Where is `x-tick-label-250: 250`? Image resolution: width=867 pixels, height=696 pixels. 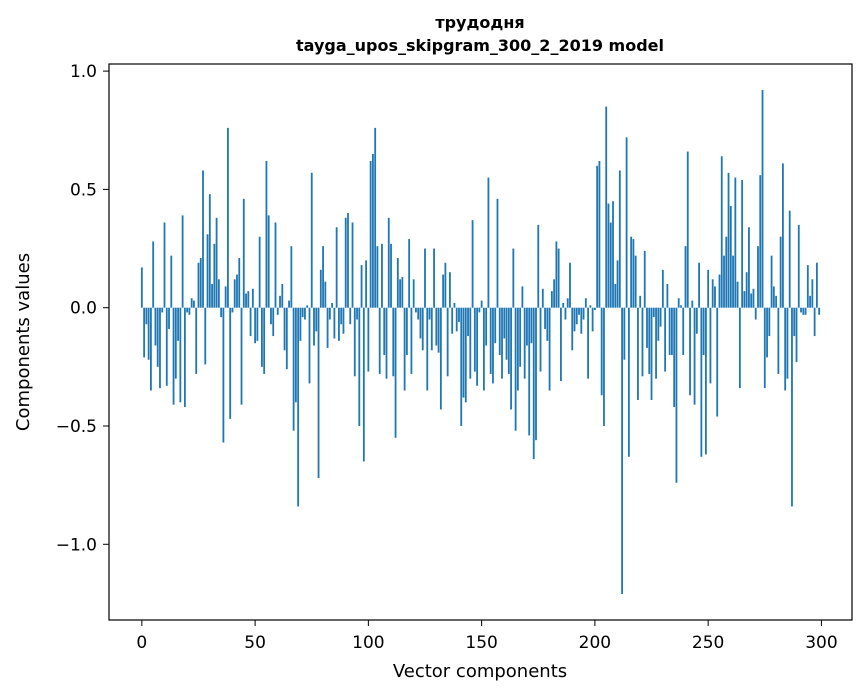 x-tick-label-250: 250 is located at coordinates (708, 643).